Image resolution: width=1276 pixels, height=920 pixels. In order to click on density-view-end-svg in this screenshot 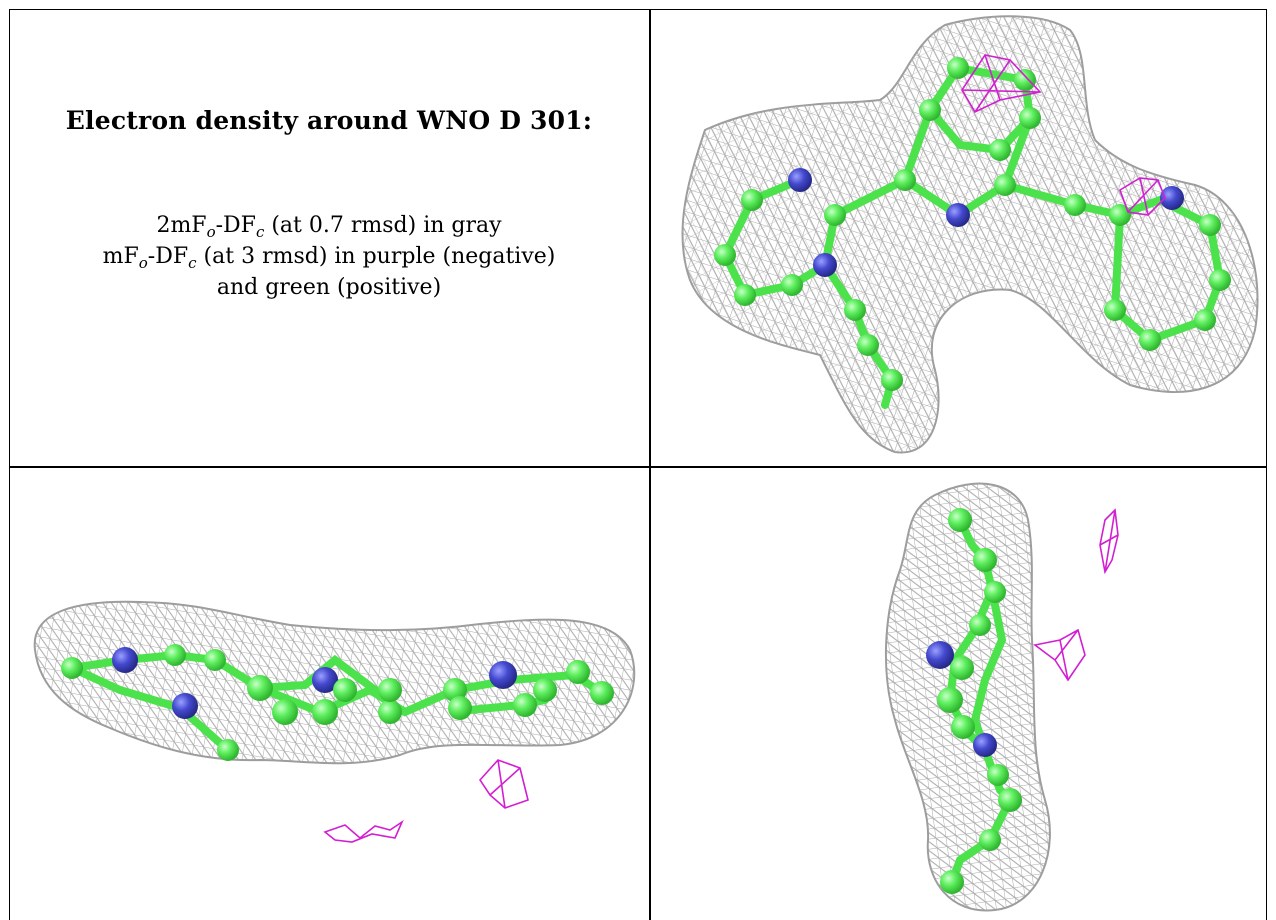, I will do `click(1001, 697)`.